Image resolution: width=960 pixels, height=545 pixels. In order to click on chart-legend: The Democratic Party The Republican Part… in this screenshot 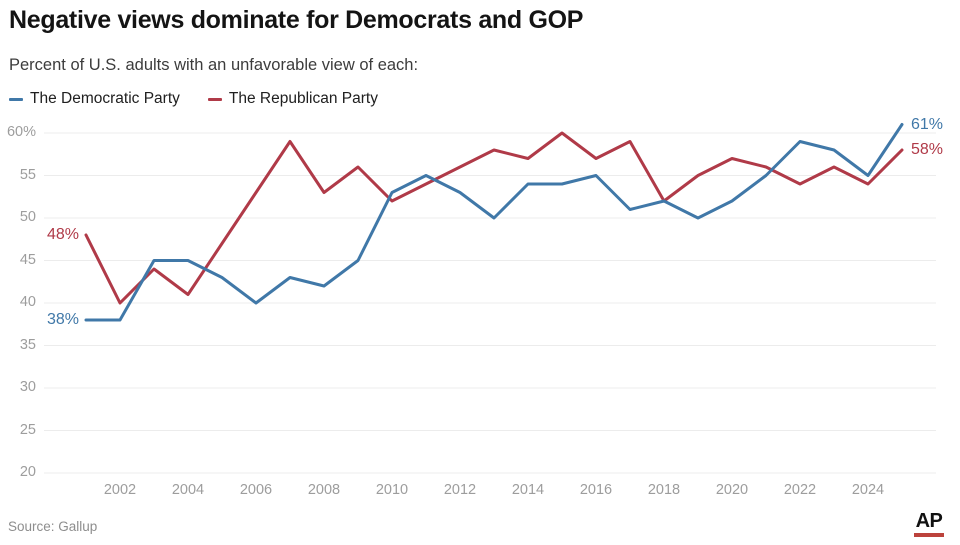, I will do `click(207, 99)`.